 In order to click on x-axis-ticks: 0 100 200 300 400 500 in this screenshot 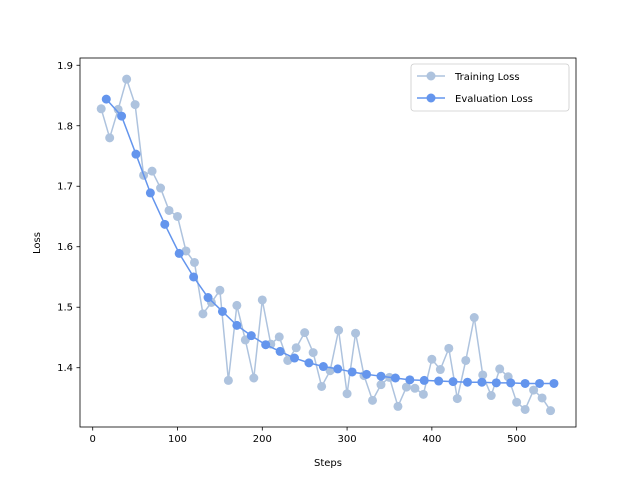, I will do `click(308, 436)`.